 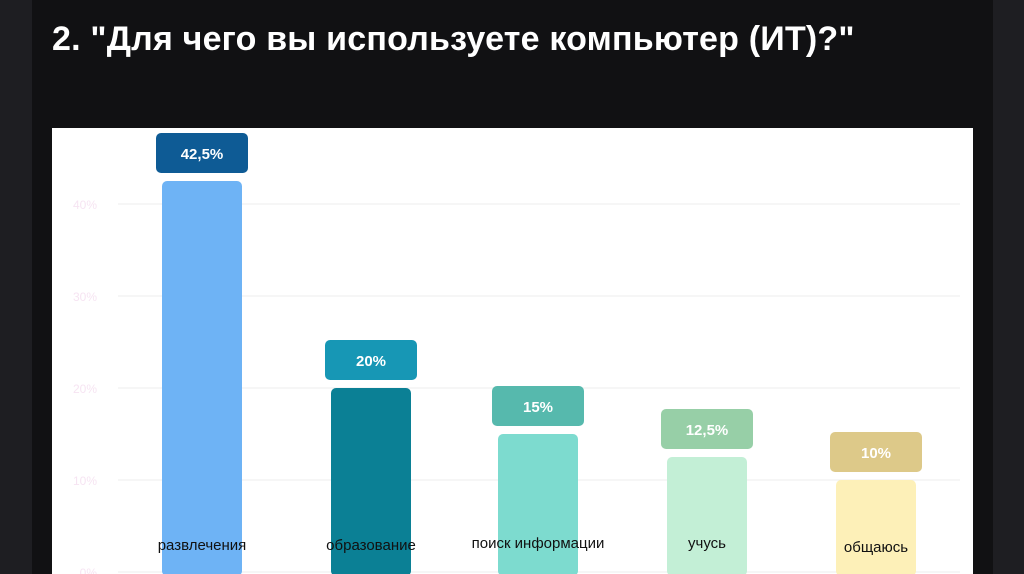 I want to click on category-label: общаюсь, so click(x=876, y=547).